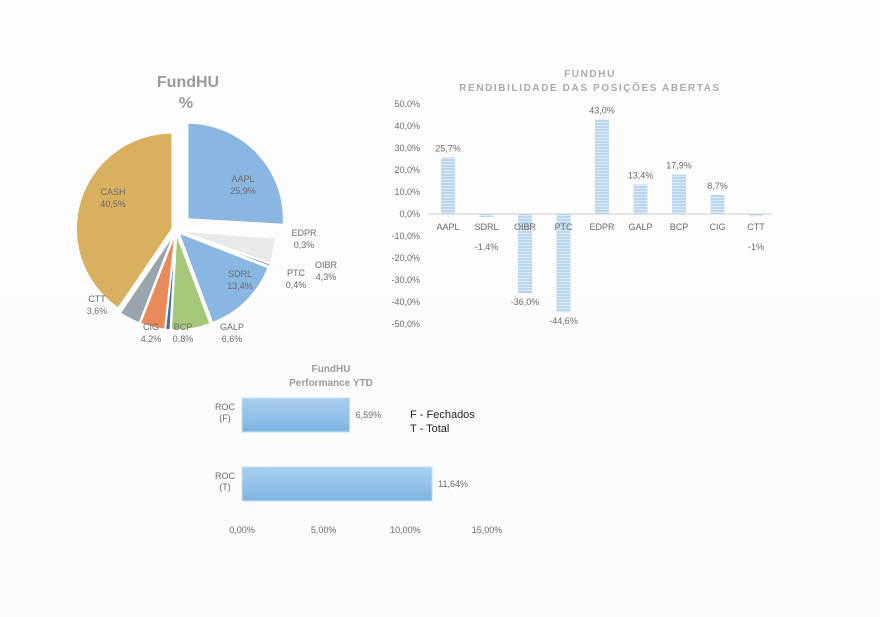  What do you see at coordinates (326, 265) in the screenshot?
I see `pie-label-oibr: OIBR` at bounding box center [326, 265].